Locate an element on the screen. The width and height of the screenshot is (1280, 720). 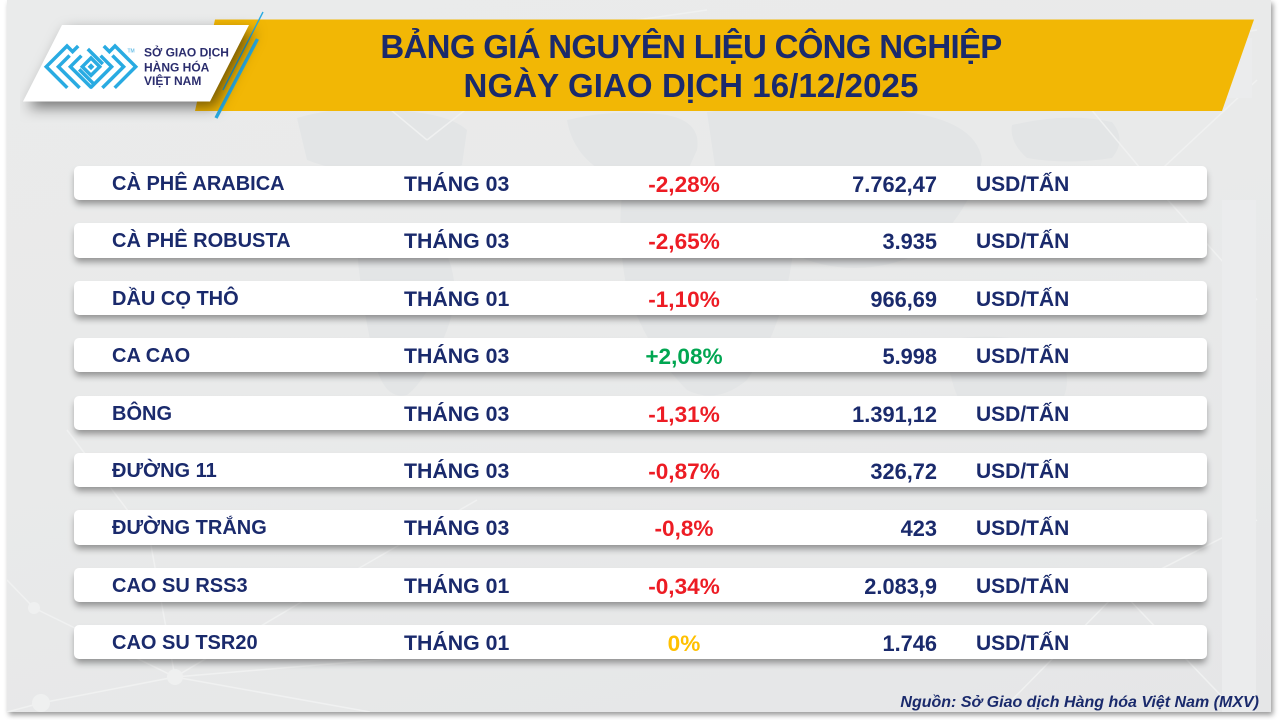
svg-text: HÀNG HÓA is located at coordinates (177, 66).